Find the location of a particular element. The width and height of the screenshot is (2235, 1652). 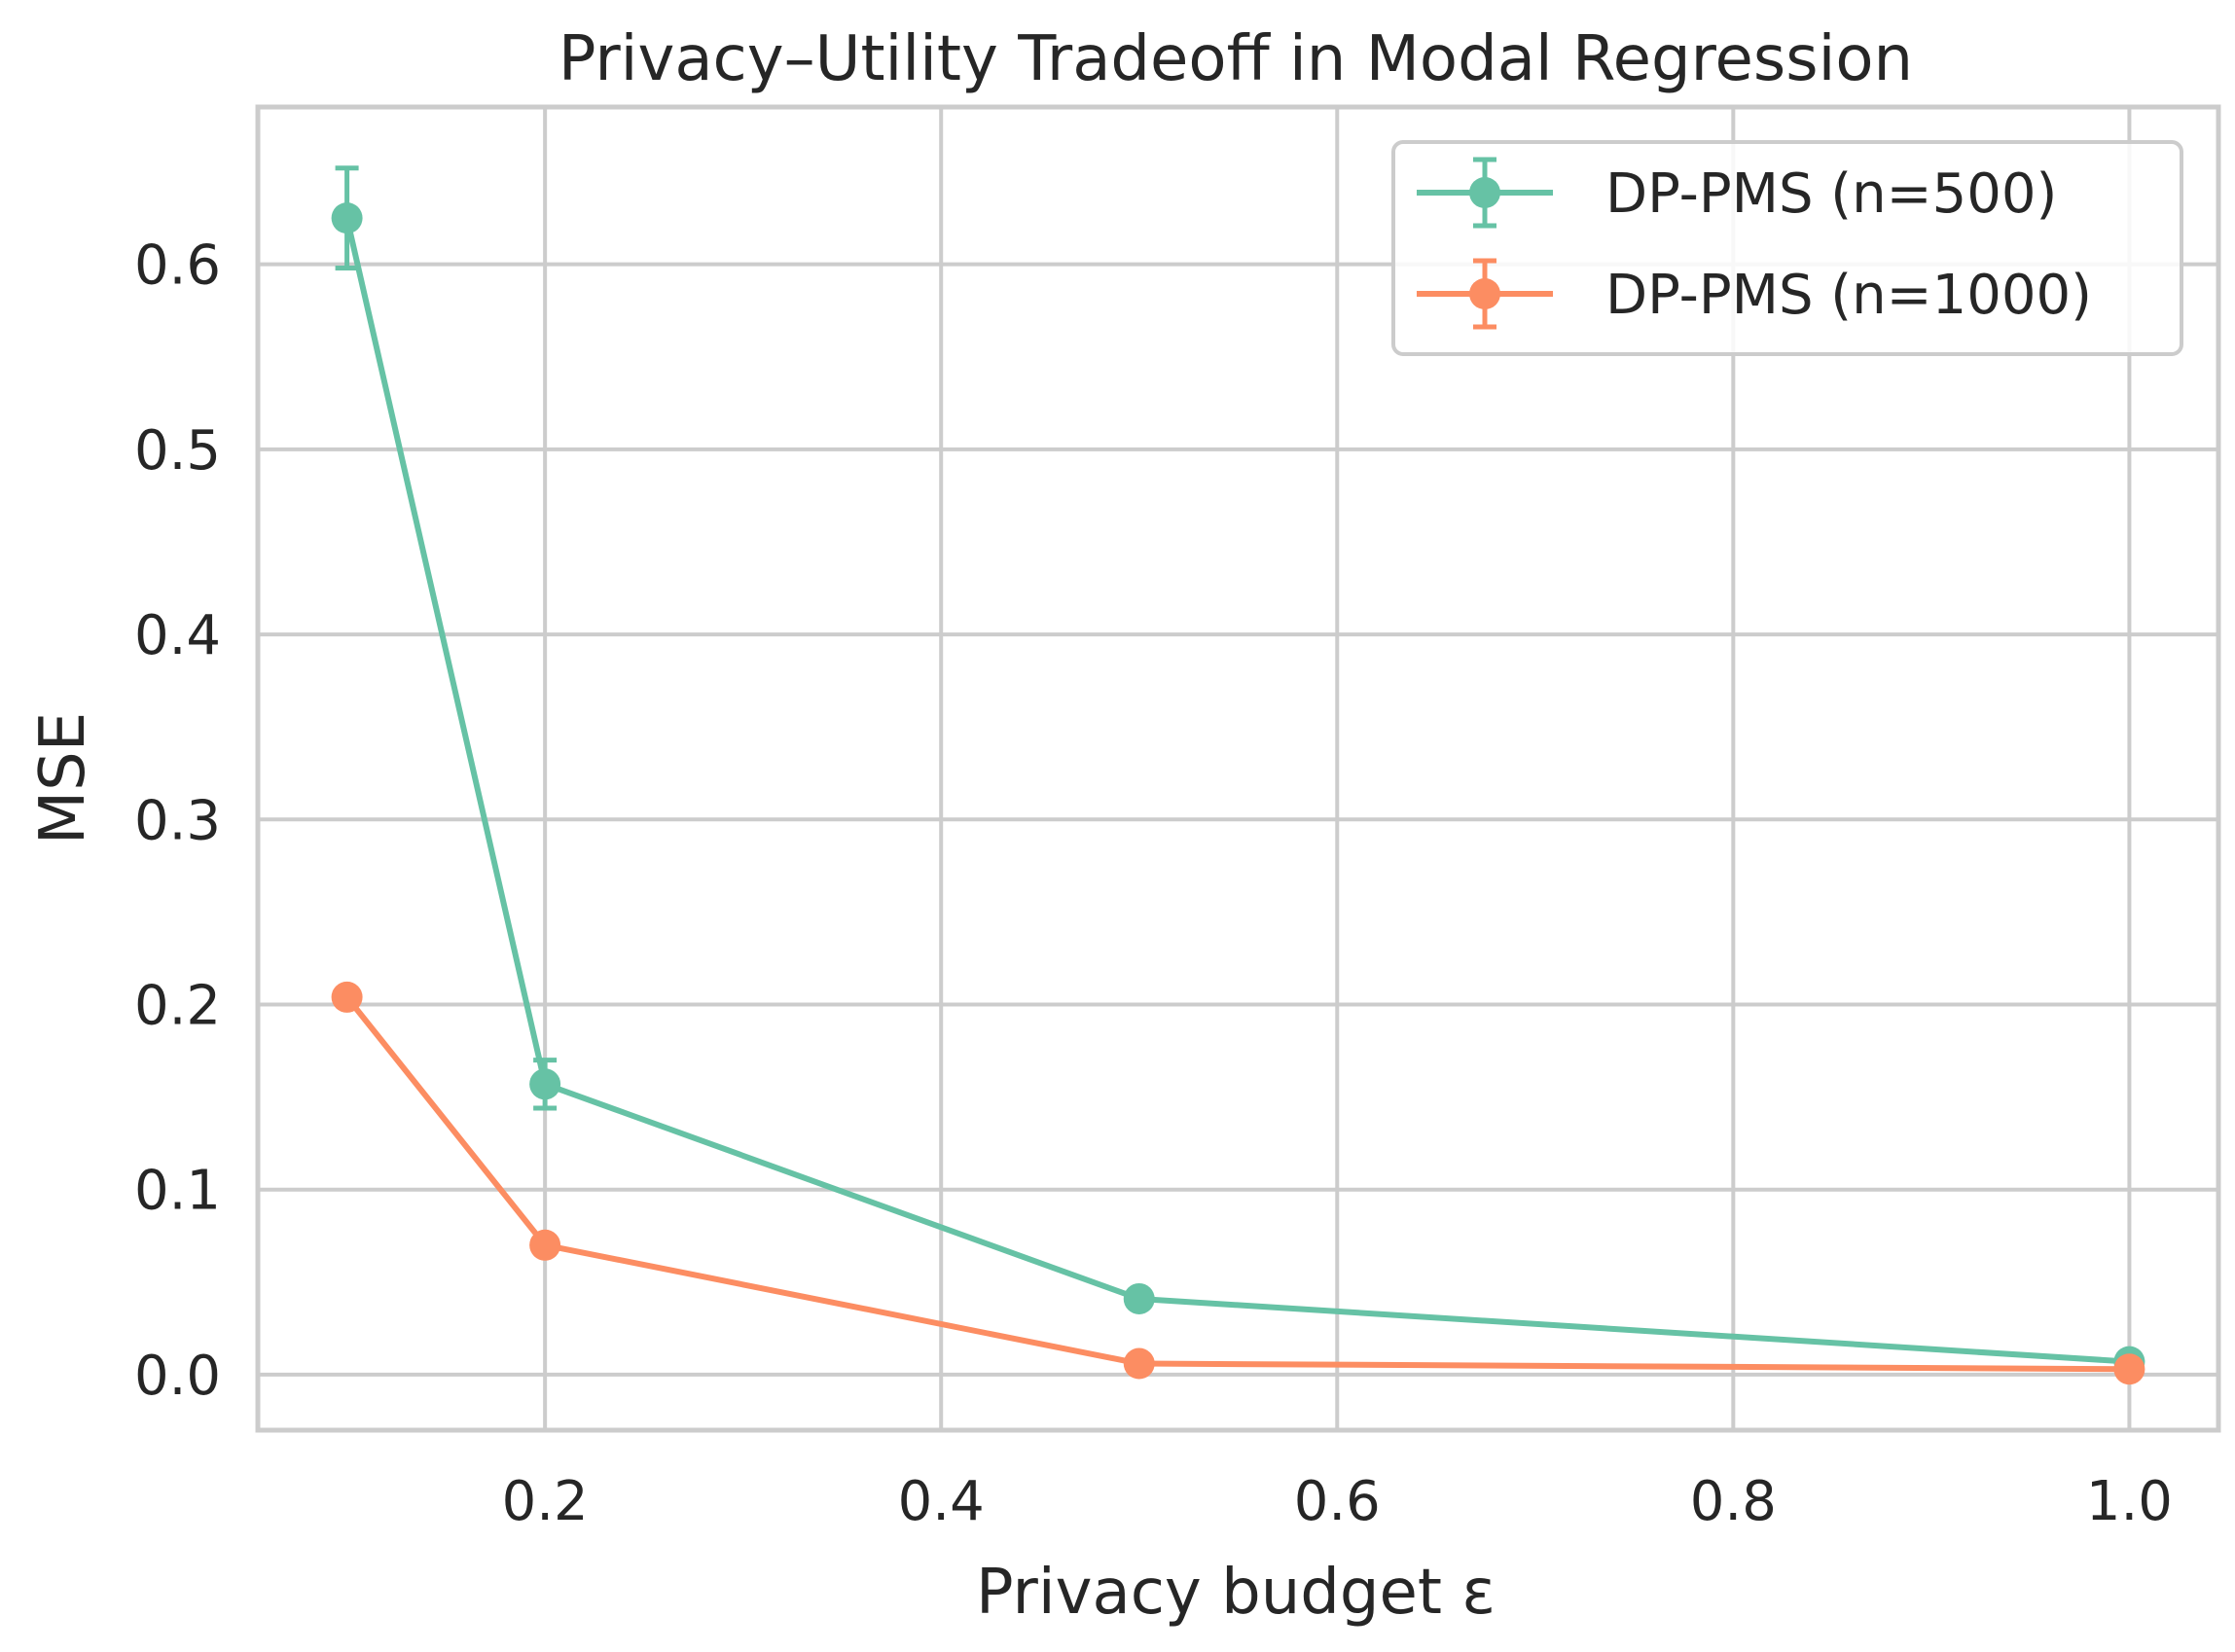

y-tick-label: 0.4 is located at coordinates (177, 635).